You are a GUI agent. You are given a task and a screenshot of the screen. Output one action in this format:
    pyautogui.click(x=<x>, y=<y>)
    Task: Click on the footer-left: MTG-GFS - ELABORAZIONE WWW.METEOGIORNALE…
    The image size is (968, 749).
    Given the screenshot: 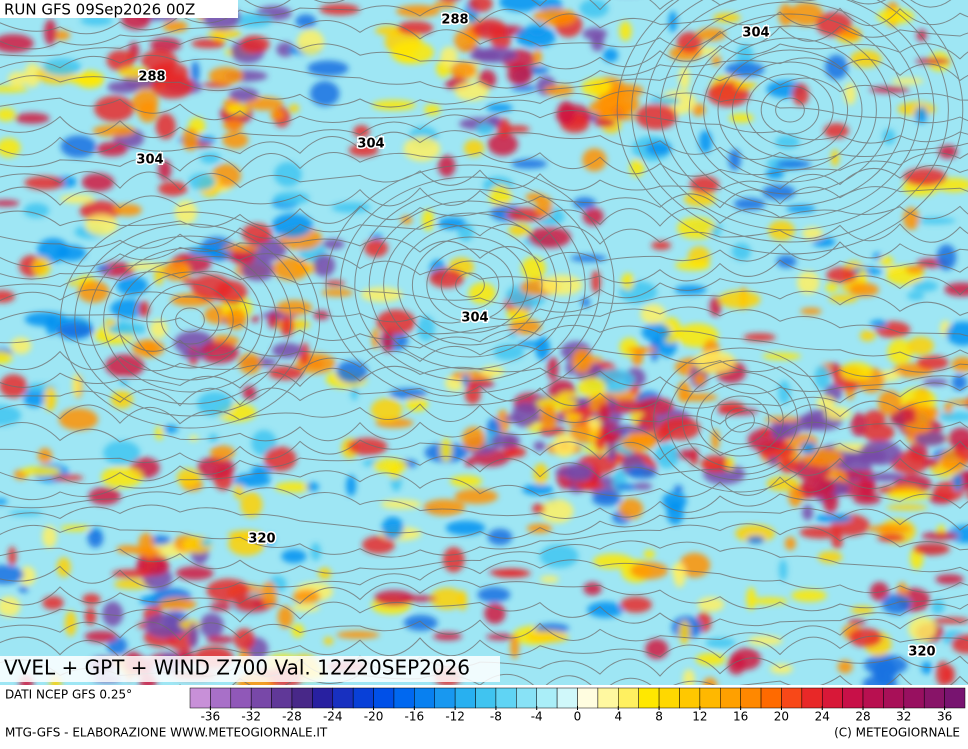 What is the action you would take?
    pyautogui.click(x=166, y=733)
    